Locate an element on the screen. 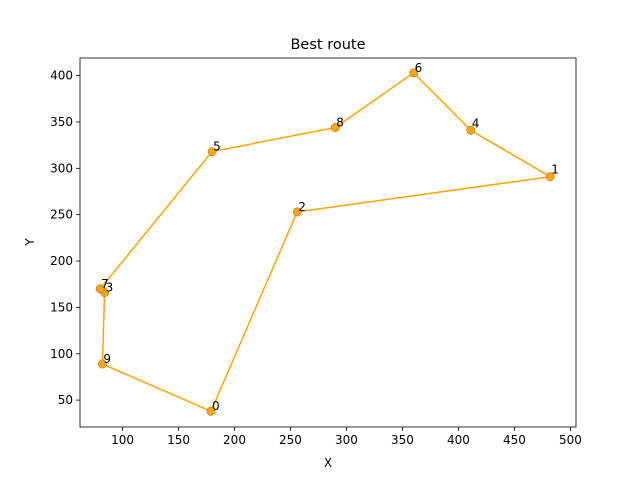  point-label-7: 7 is located at coordinates (105, 284).